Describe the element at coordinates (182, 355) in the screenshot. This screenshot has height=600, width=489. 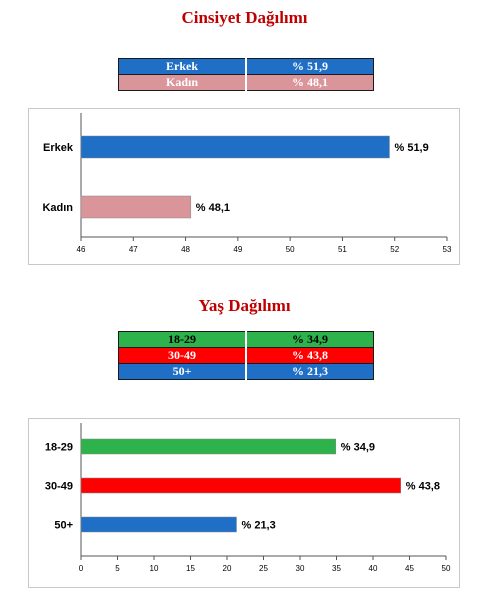
I see `age-summary-label: 30-49` at that location.